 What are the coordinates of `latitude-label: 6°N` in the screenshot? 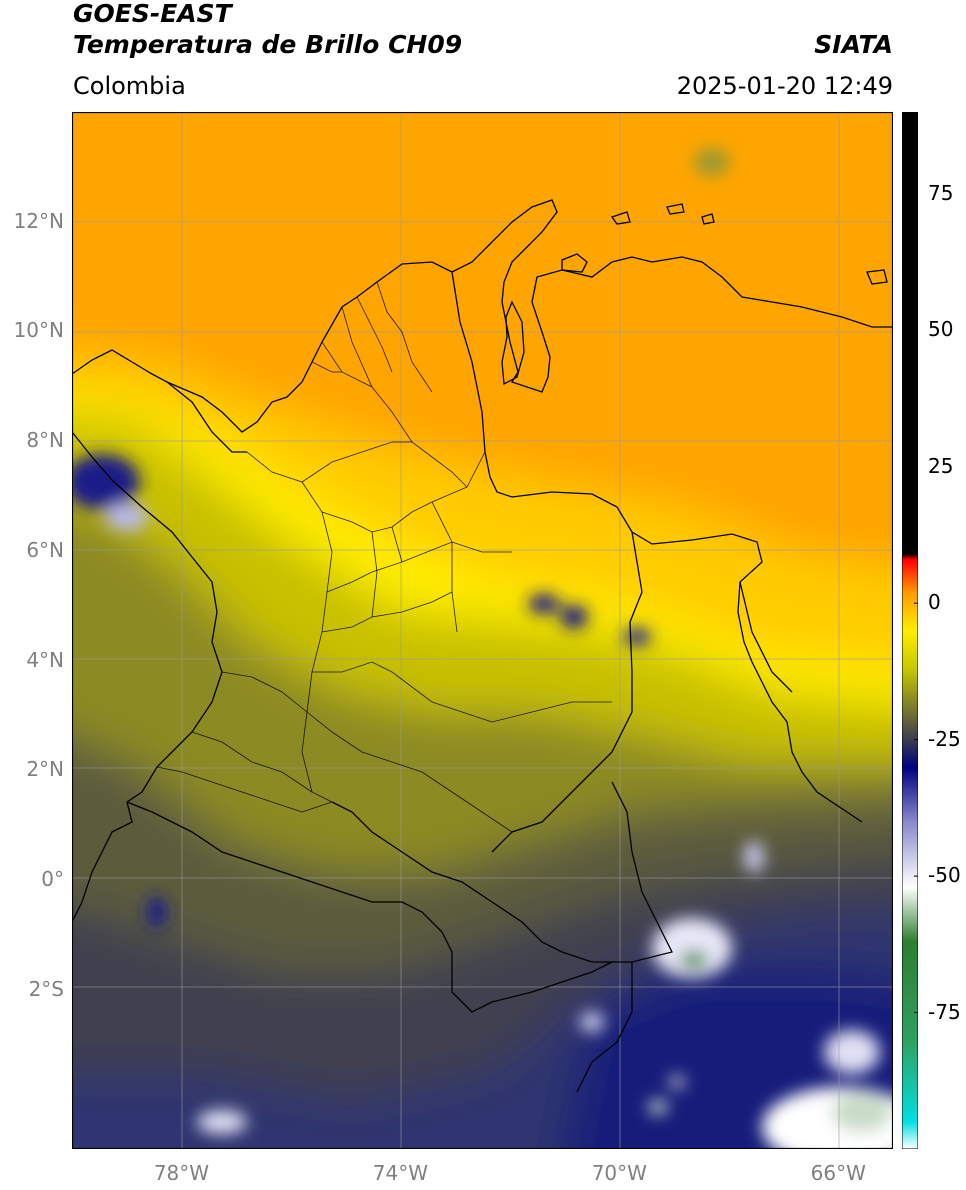 It's located at (45, 549).